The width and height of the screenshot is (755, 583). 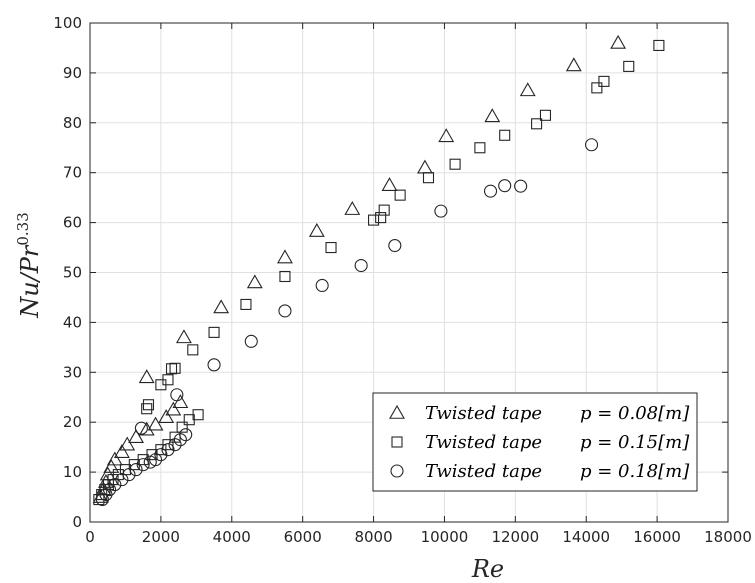 What do you see at coordinates (635, 442) in the screenshot?
I see `legend-equation: p = 0.15[m]` at bounding box center [635, 442].